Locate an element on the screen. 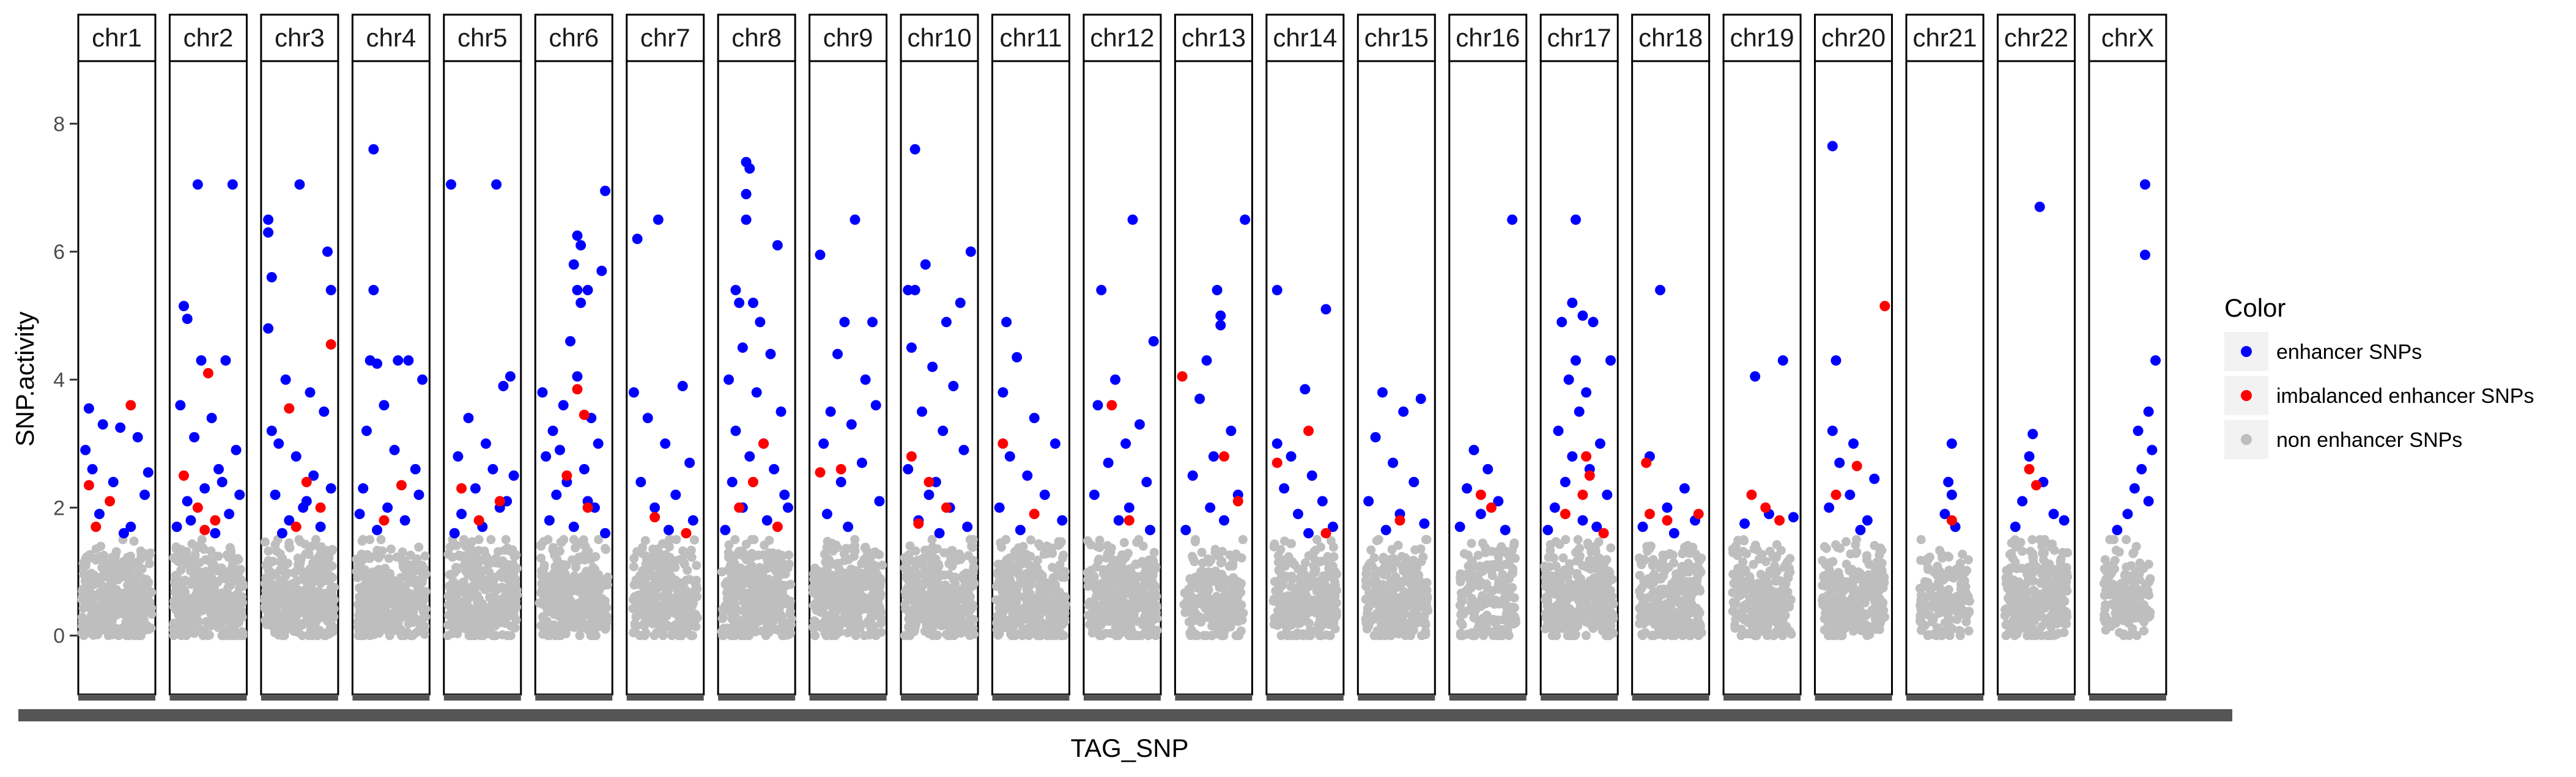 The height and width of the screenshot is (777, 2576). panel-axis-chr5 is located at coordinates (482, 697).